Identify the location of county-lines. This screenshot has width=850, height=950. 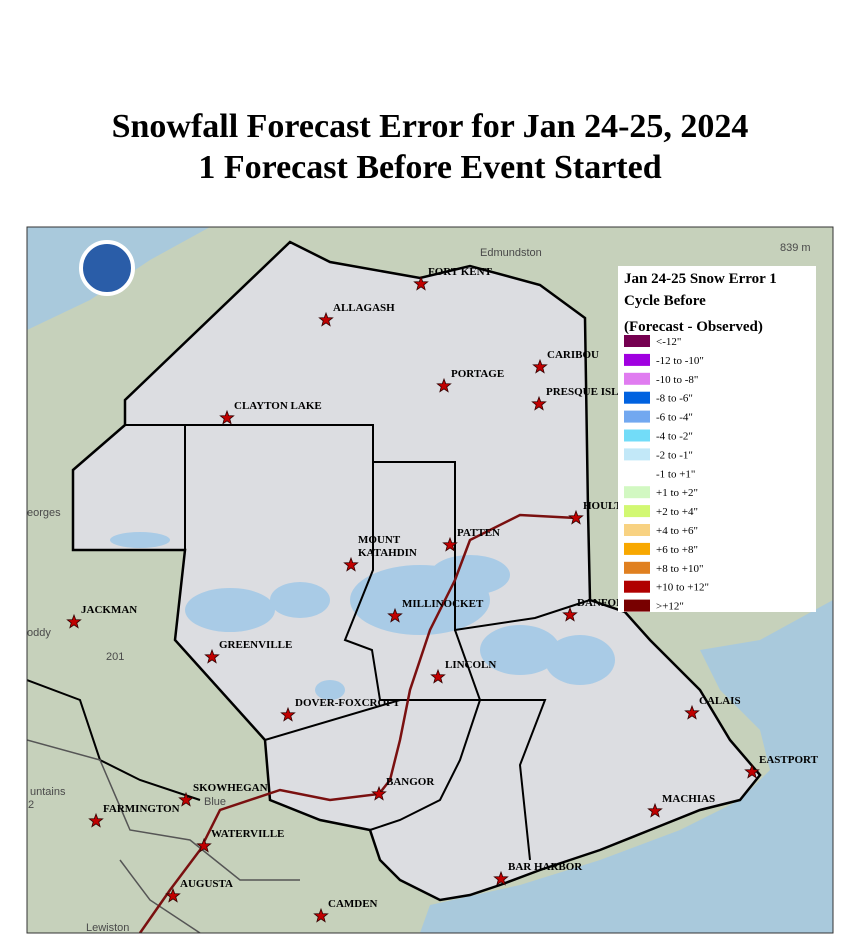
(163, 836).